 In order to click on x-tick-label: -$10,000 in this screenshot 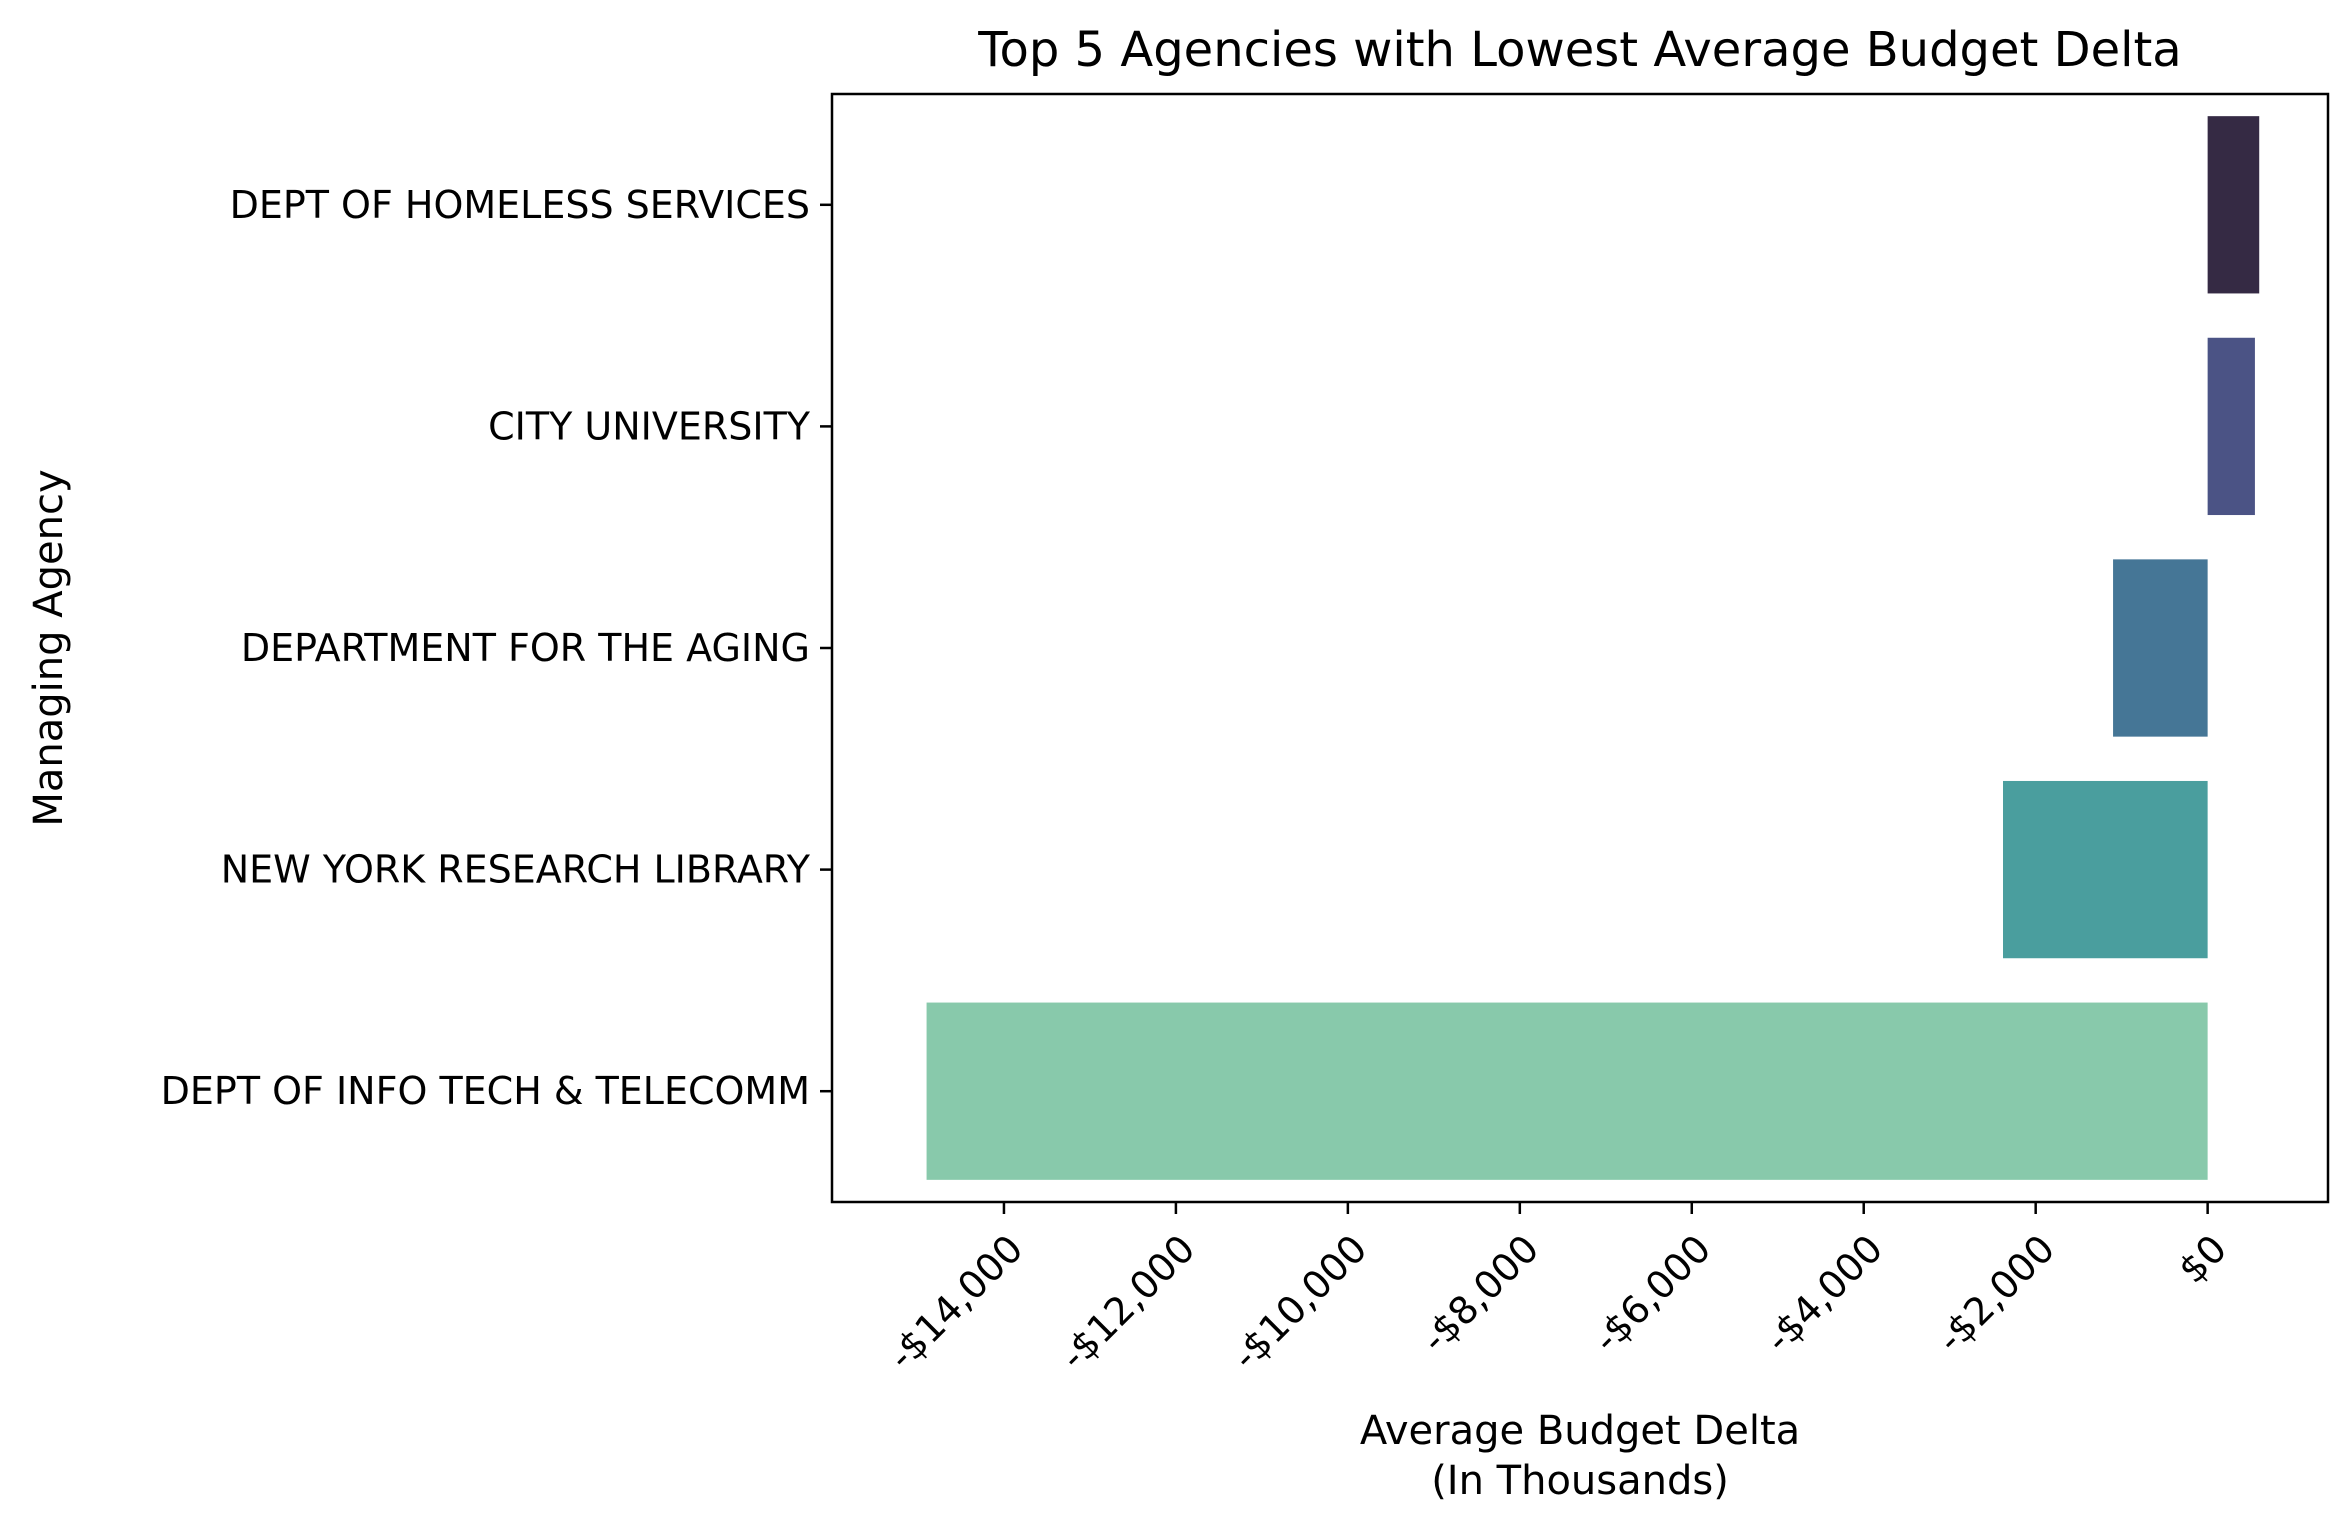, I will do `click(1299, 1302)`.